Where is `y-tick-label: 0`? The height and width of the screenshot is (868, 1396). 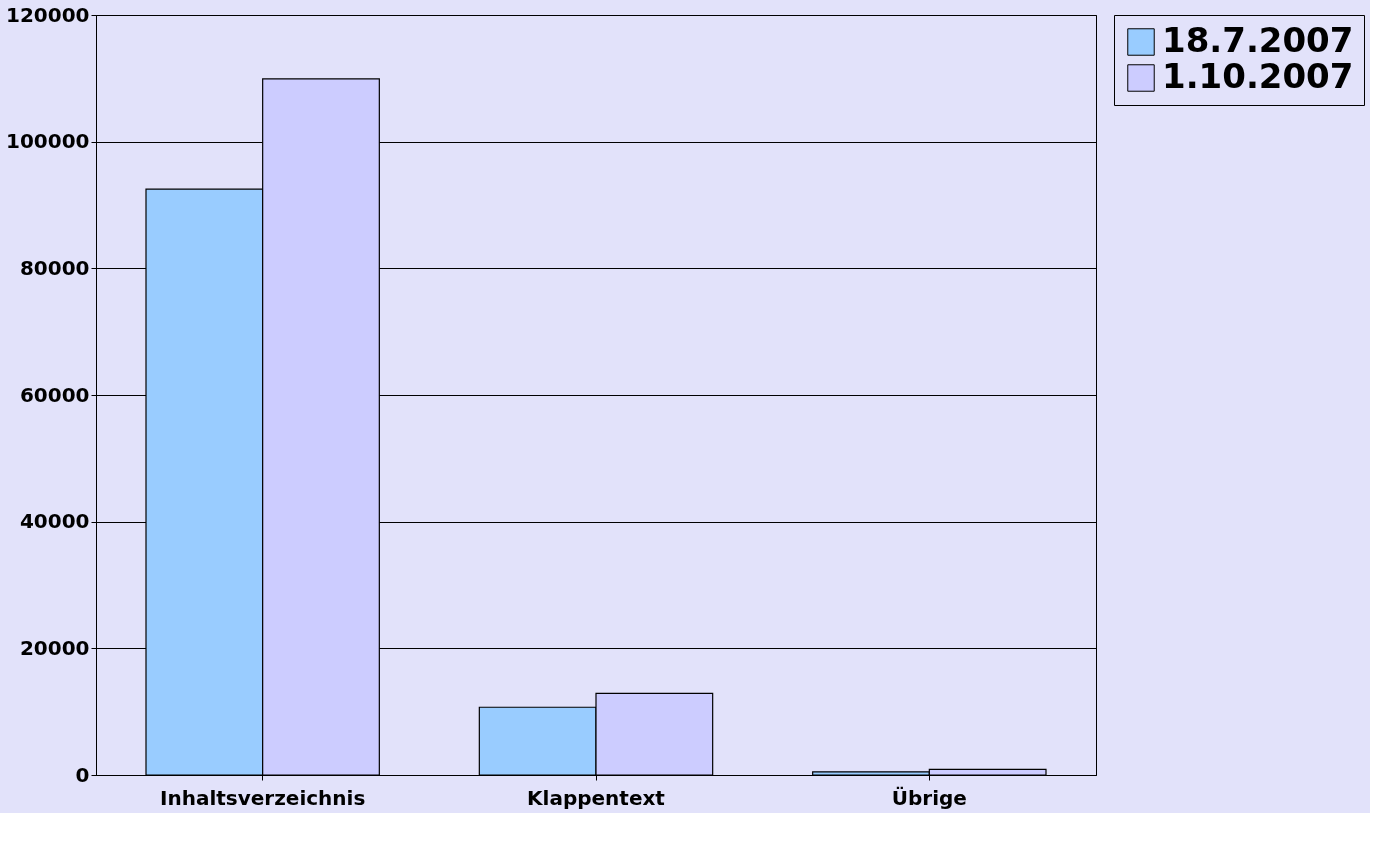 y-tick-label: 0 is located at coordinates (82, 774).